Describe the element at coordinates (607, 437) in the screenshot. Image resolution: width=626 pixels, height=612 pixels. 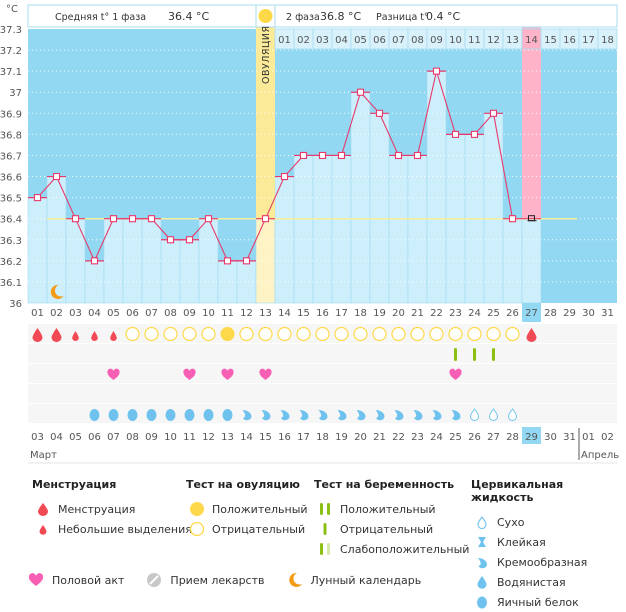
I see `calendar-date: 02` at that location.